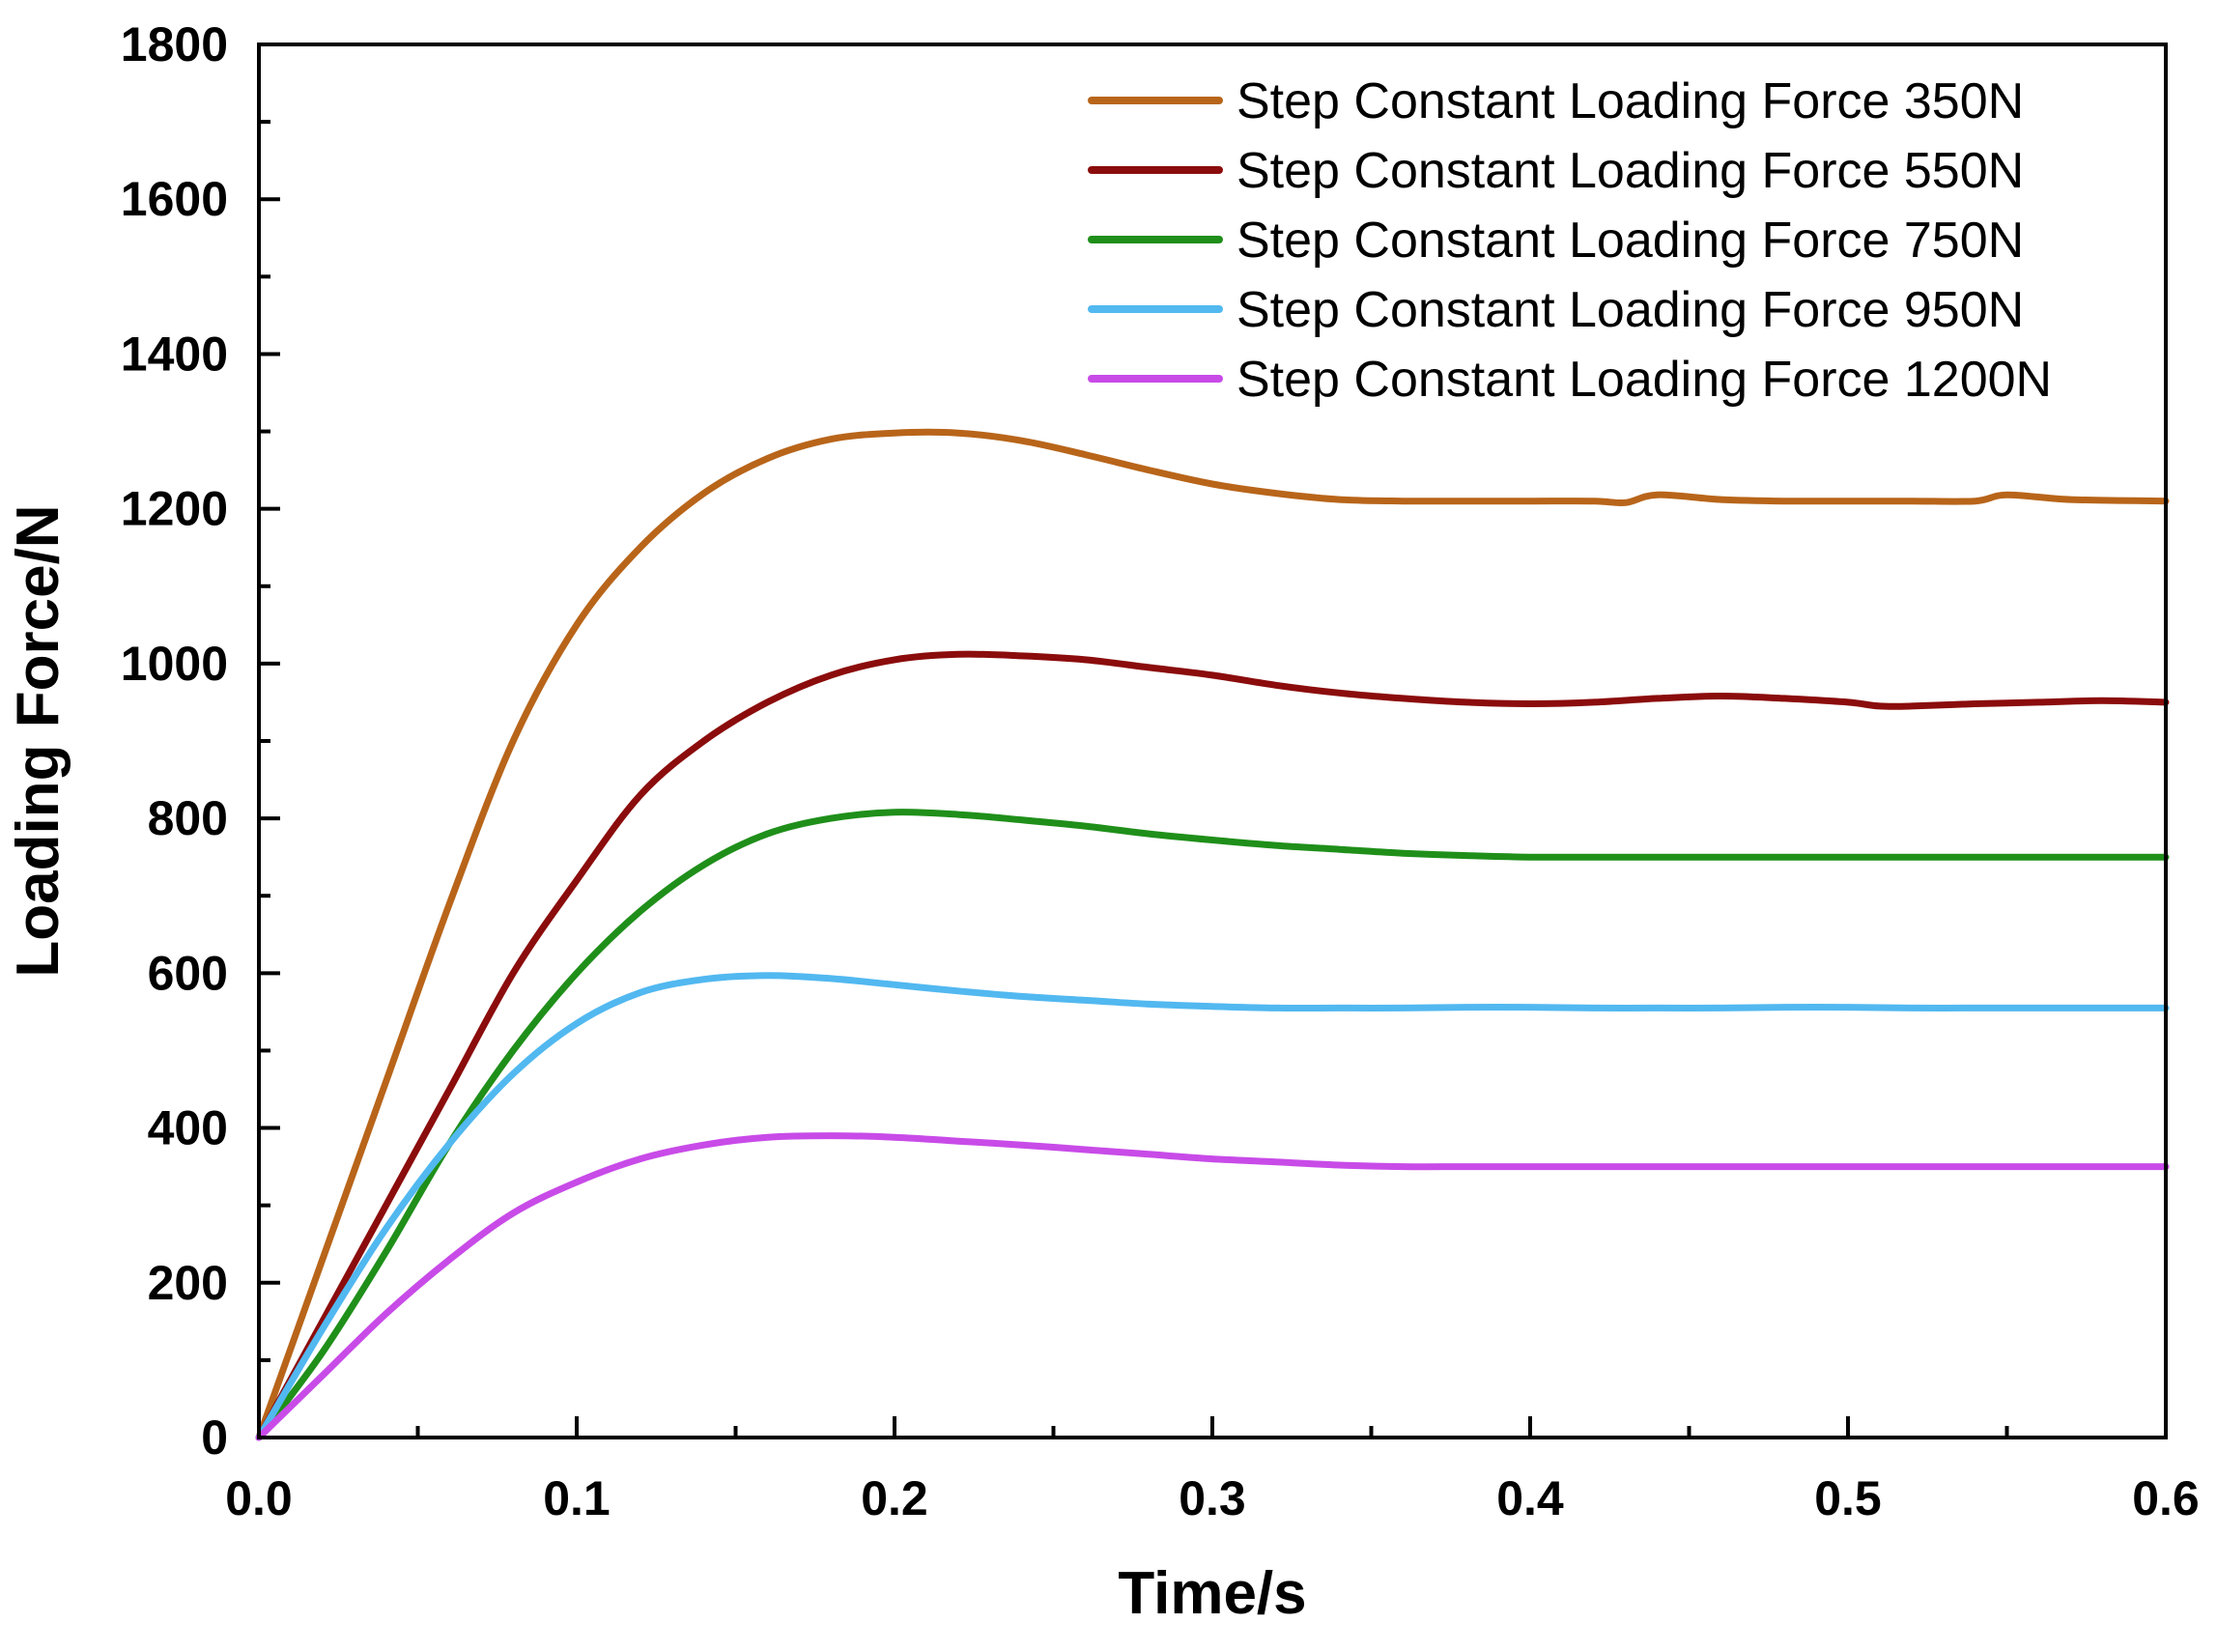 This screenshot has width=2217, height=1652. I want to click on y-axis-title: Loading Force/N, so click(38, 740).